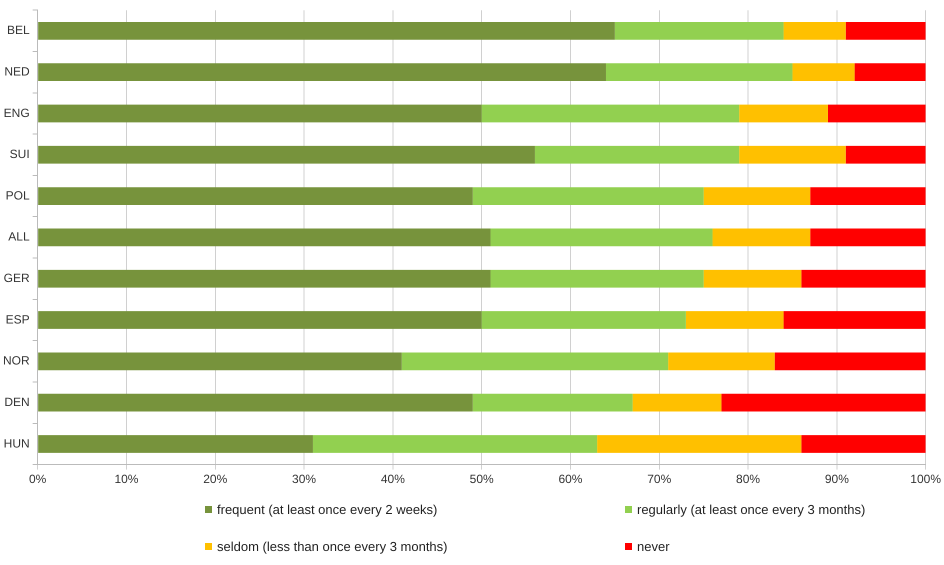 The image size is (944, 565). Describe the element at coordinates (126, 479) in the screenshot. I see `x-tick-label: 10%` at that location.